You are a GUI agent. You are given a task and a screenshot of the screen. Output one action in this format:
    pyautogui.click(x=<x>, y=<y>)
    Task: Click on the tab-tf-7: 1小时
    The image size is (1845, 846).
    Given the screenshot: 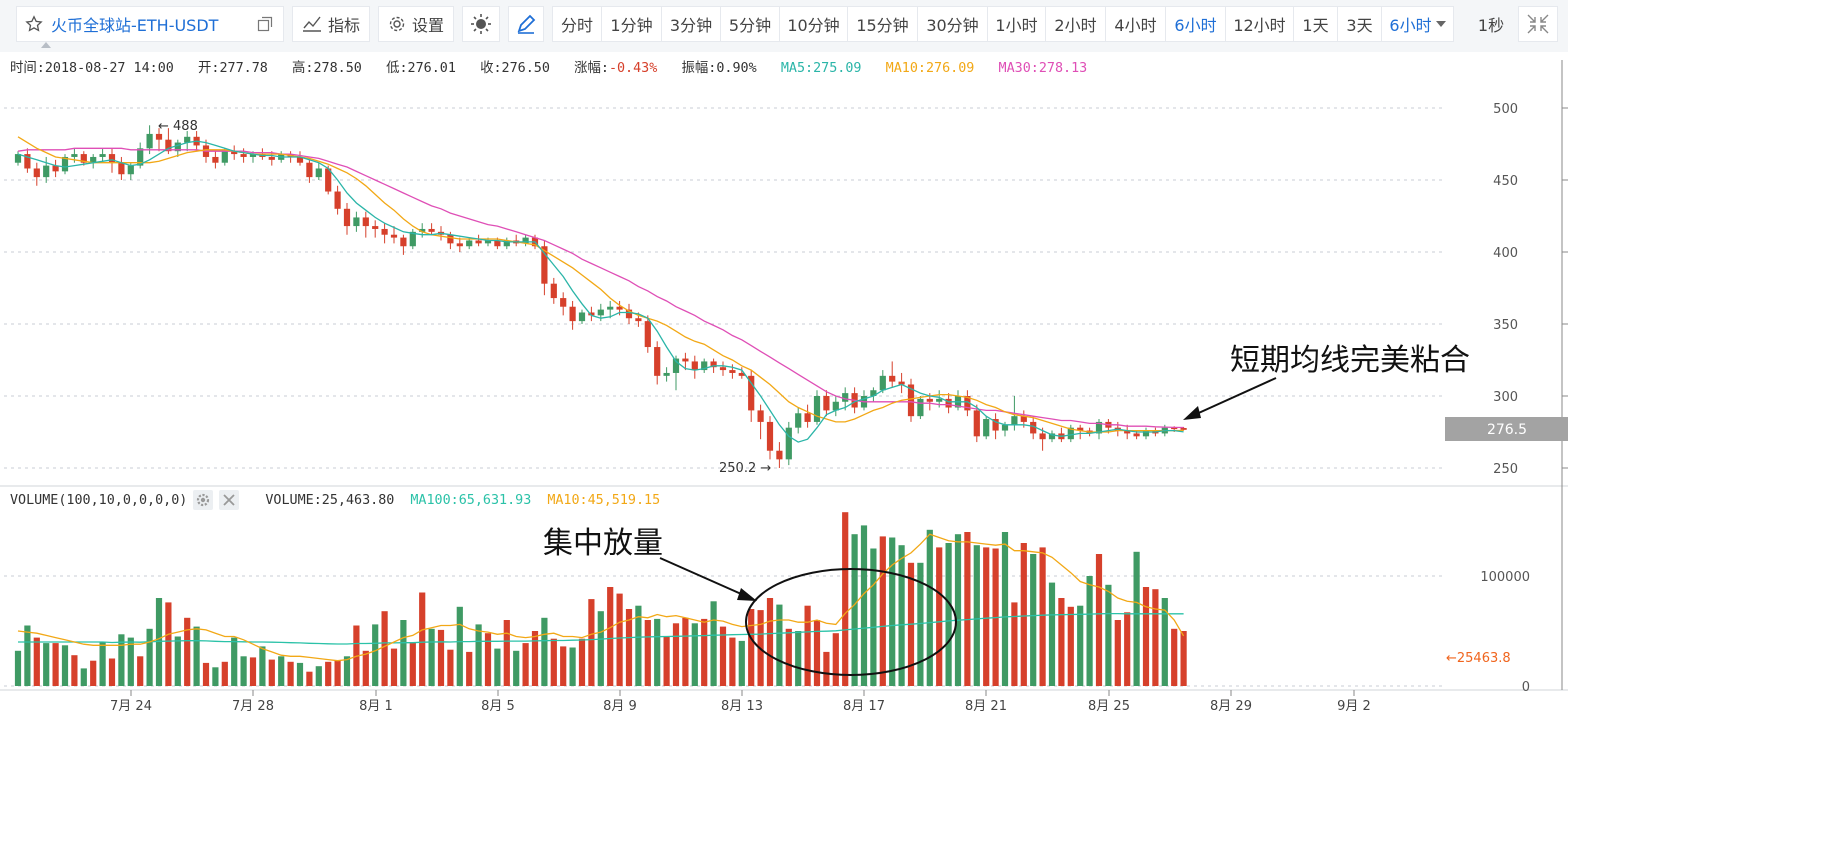 What is the action you would take?
    pyautogui.click(x=1017, y=24)
    